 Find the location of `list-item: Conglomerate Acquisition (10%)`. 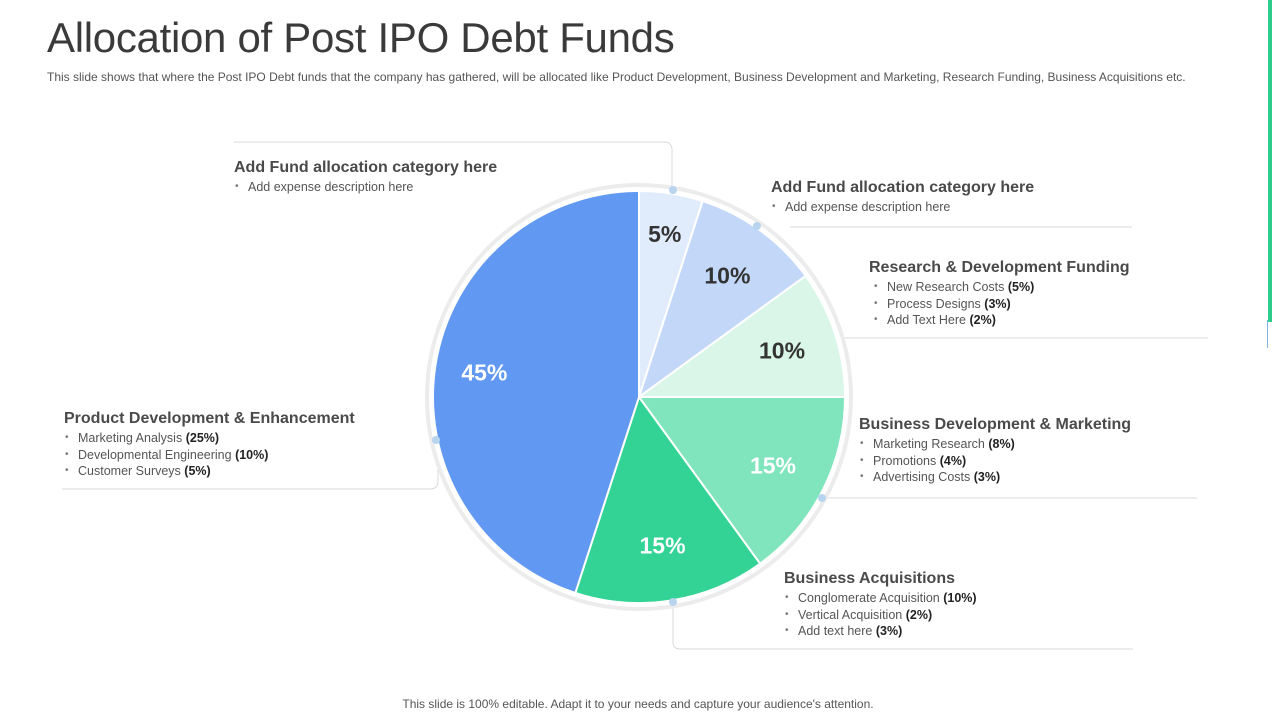

list-item: Conglomerate Acquisition (10%) is located at coordinates (934, 598).